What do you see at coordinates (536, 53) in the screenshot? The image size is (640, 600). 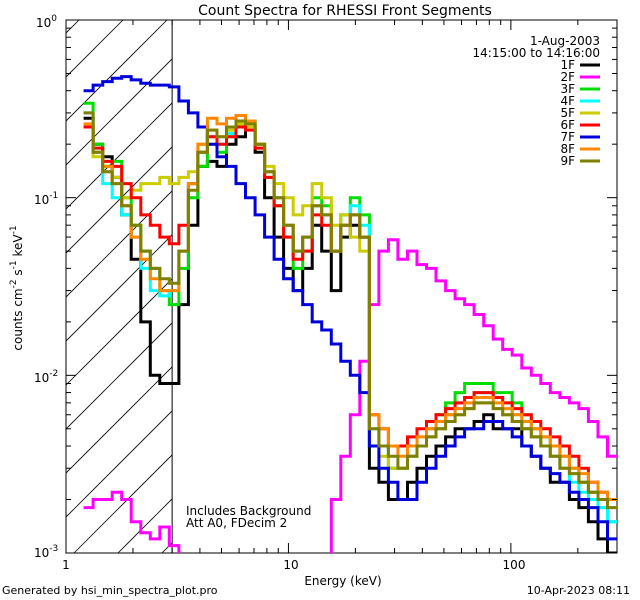 I see `legend-time-range: 14:15:00 to 14:16:00` at bounding box center [536, 53].